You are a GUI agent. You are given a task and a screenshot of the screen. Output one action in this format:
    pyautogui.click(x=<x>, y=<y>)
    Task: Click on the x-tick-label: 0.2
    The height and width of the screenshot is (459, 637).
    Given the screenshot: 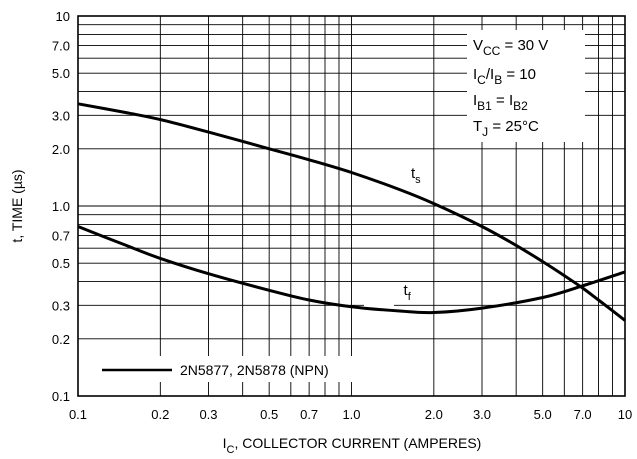 What is the action you would take?
    pyautogui.click(x=160, y=414)
    